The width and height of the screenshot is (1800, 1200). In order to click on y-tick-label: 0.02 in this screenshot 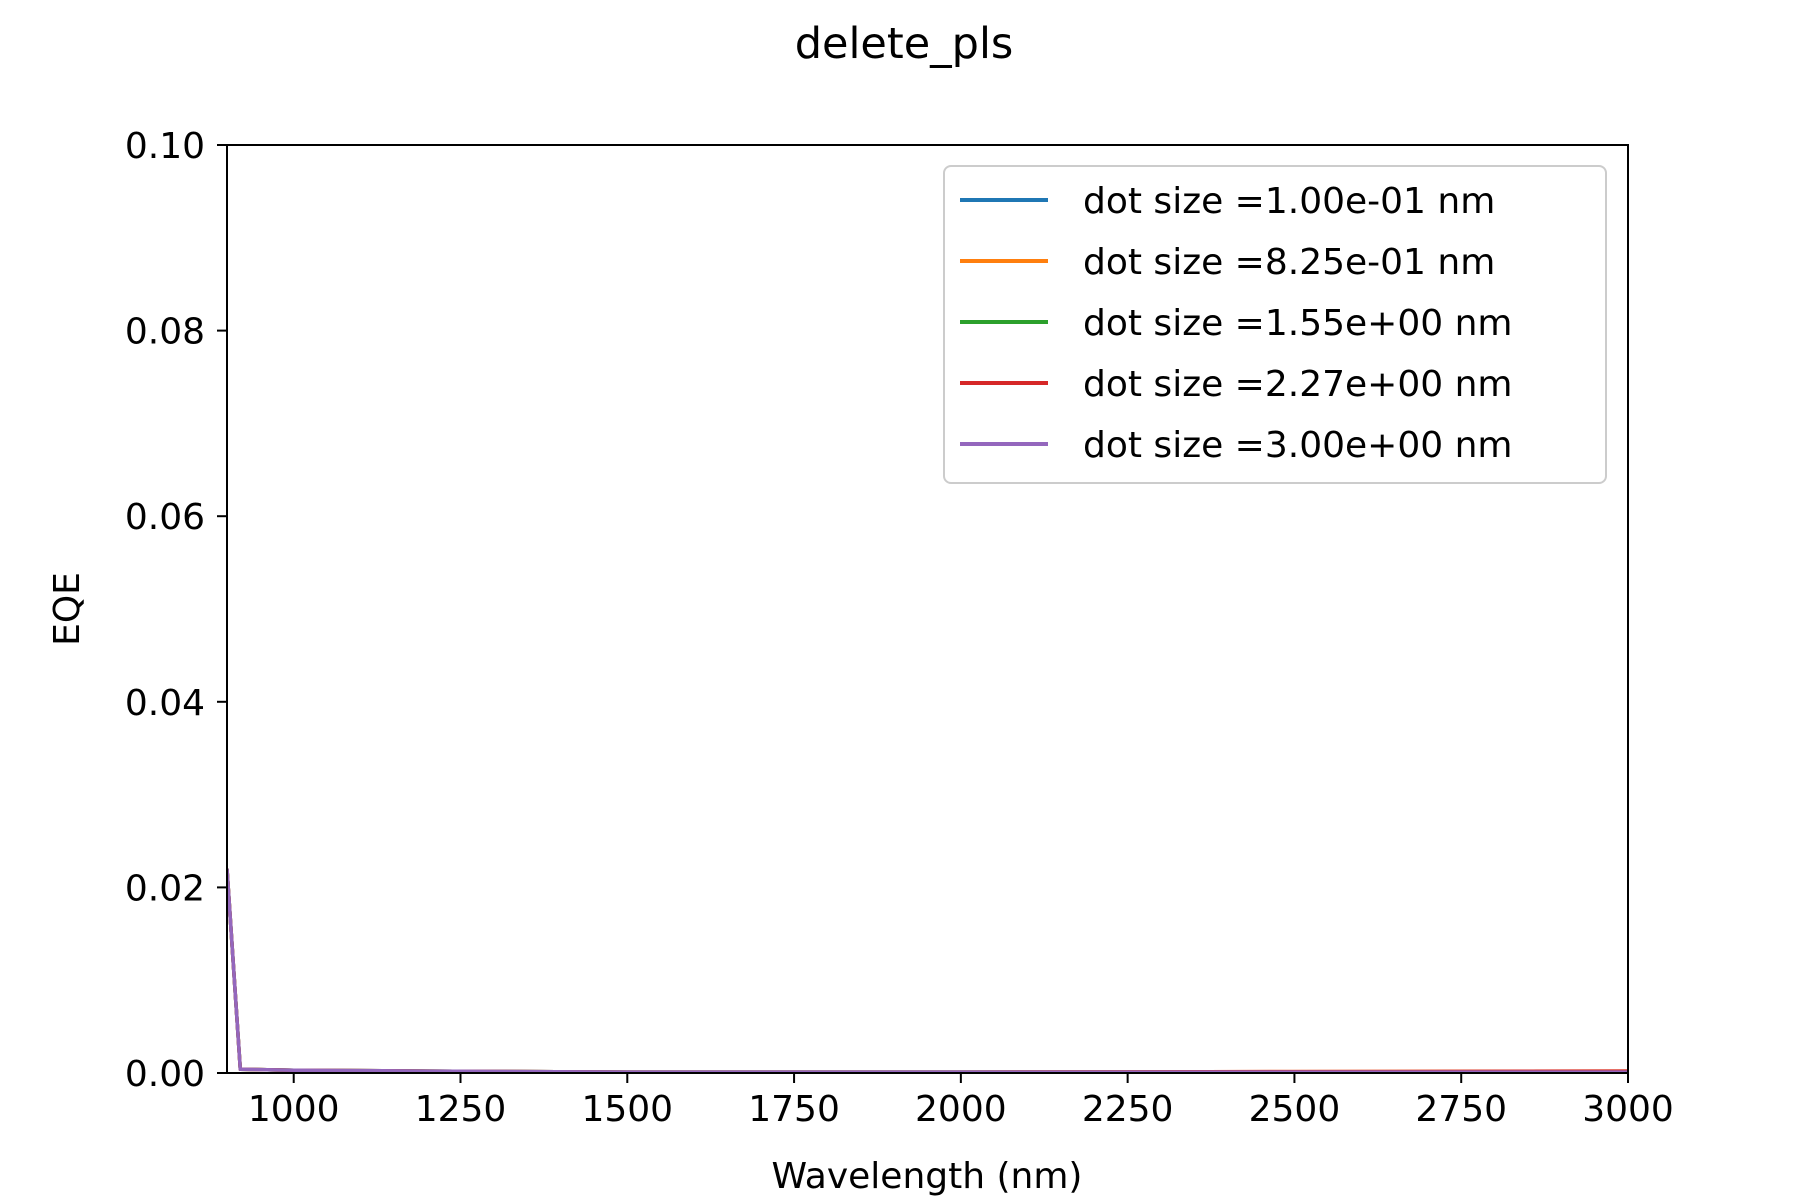, I will do `click(165, 888)`.